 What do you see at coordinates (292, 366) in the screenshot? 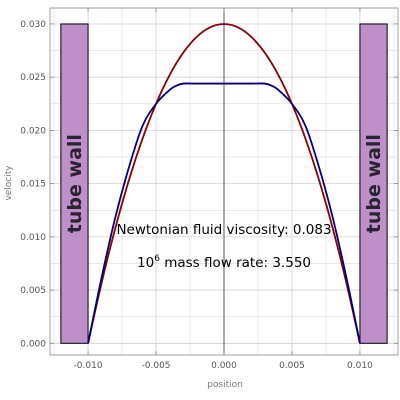
I see `x-tick-label: 0.005` at bounding box center [292, 366].